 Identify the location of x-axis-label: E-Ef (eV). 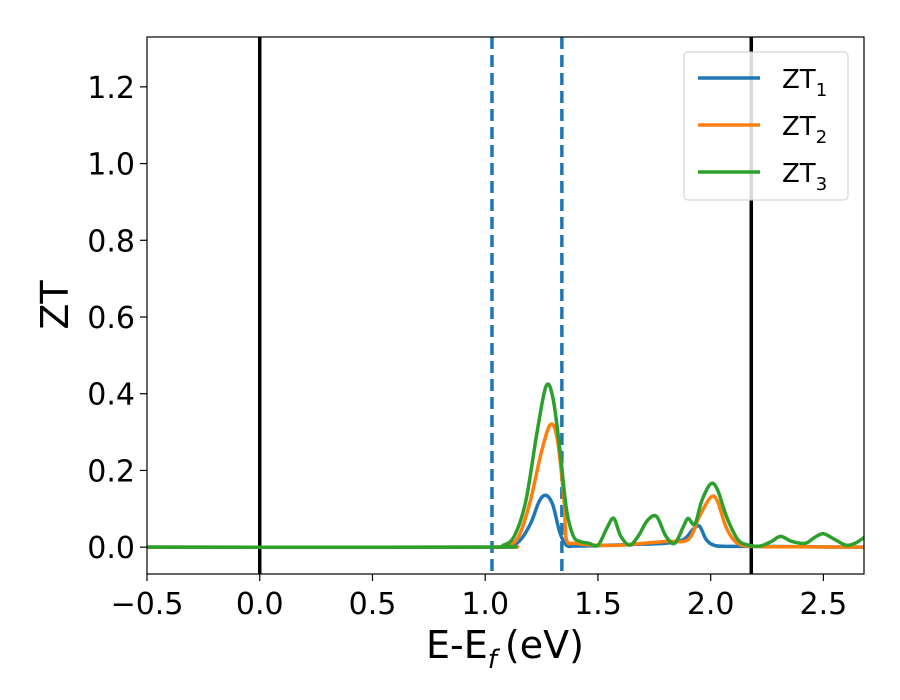
(505, 649).